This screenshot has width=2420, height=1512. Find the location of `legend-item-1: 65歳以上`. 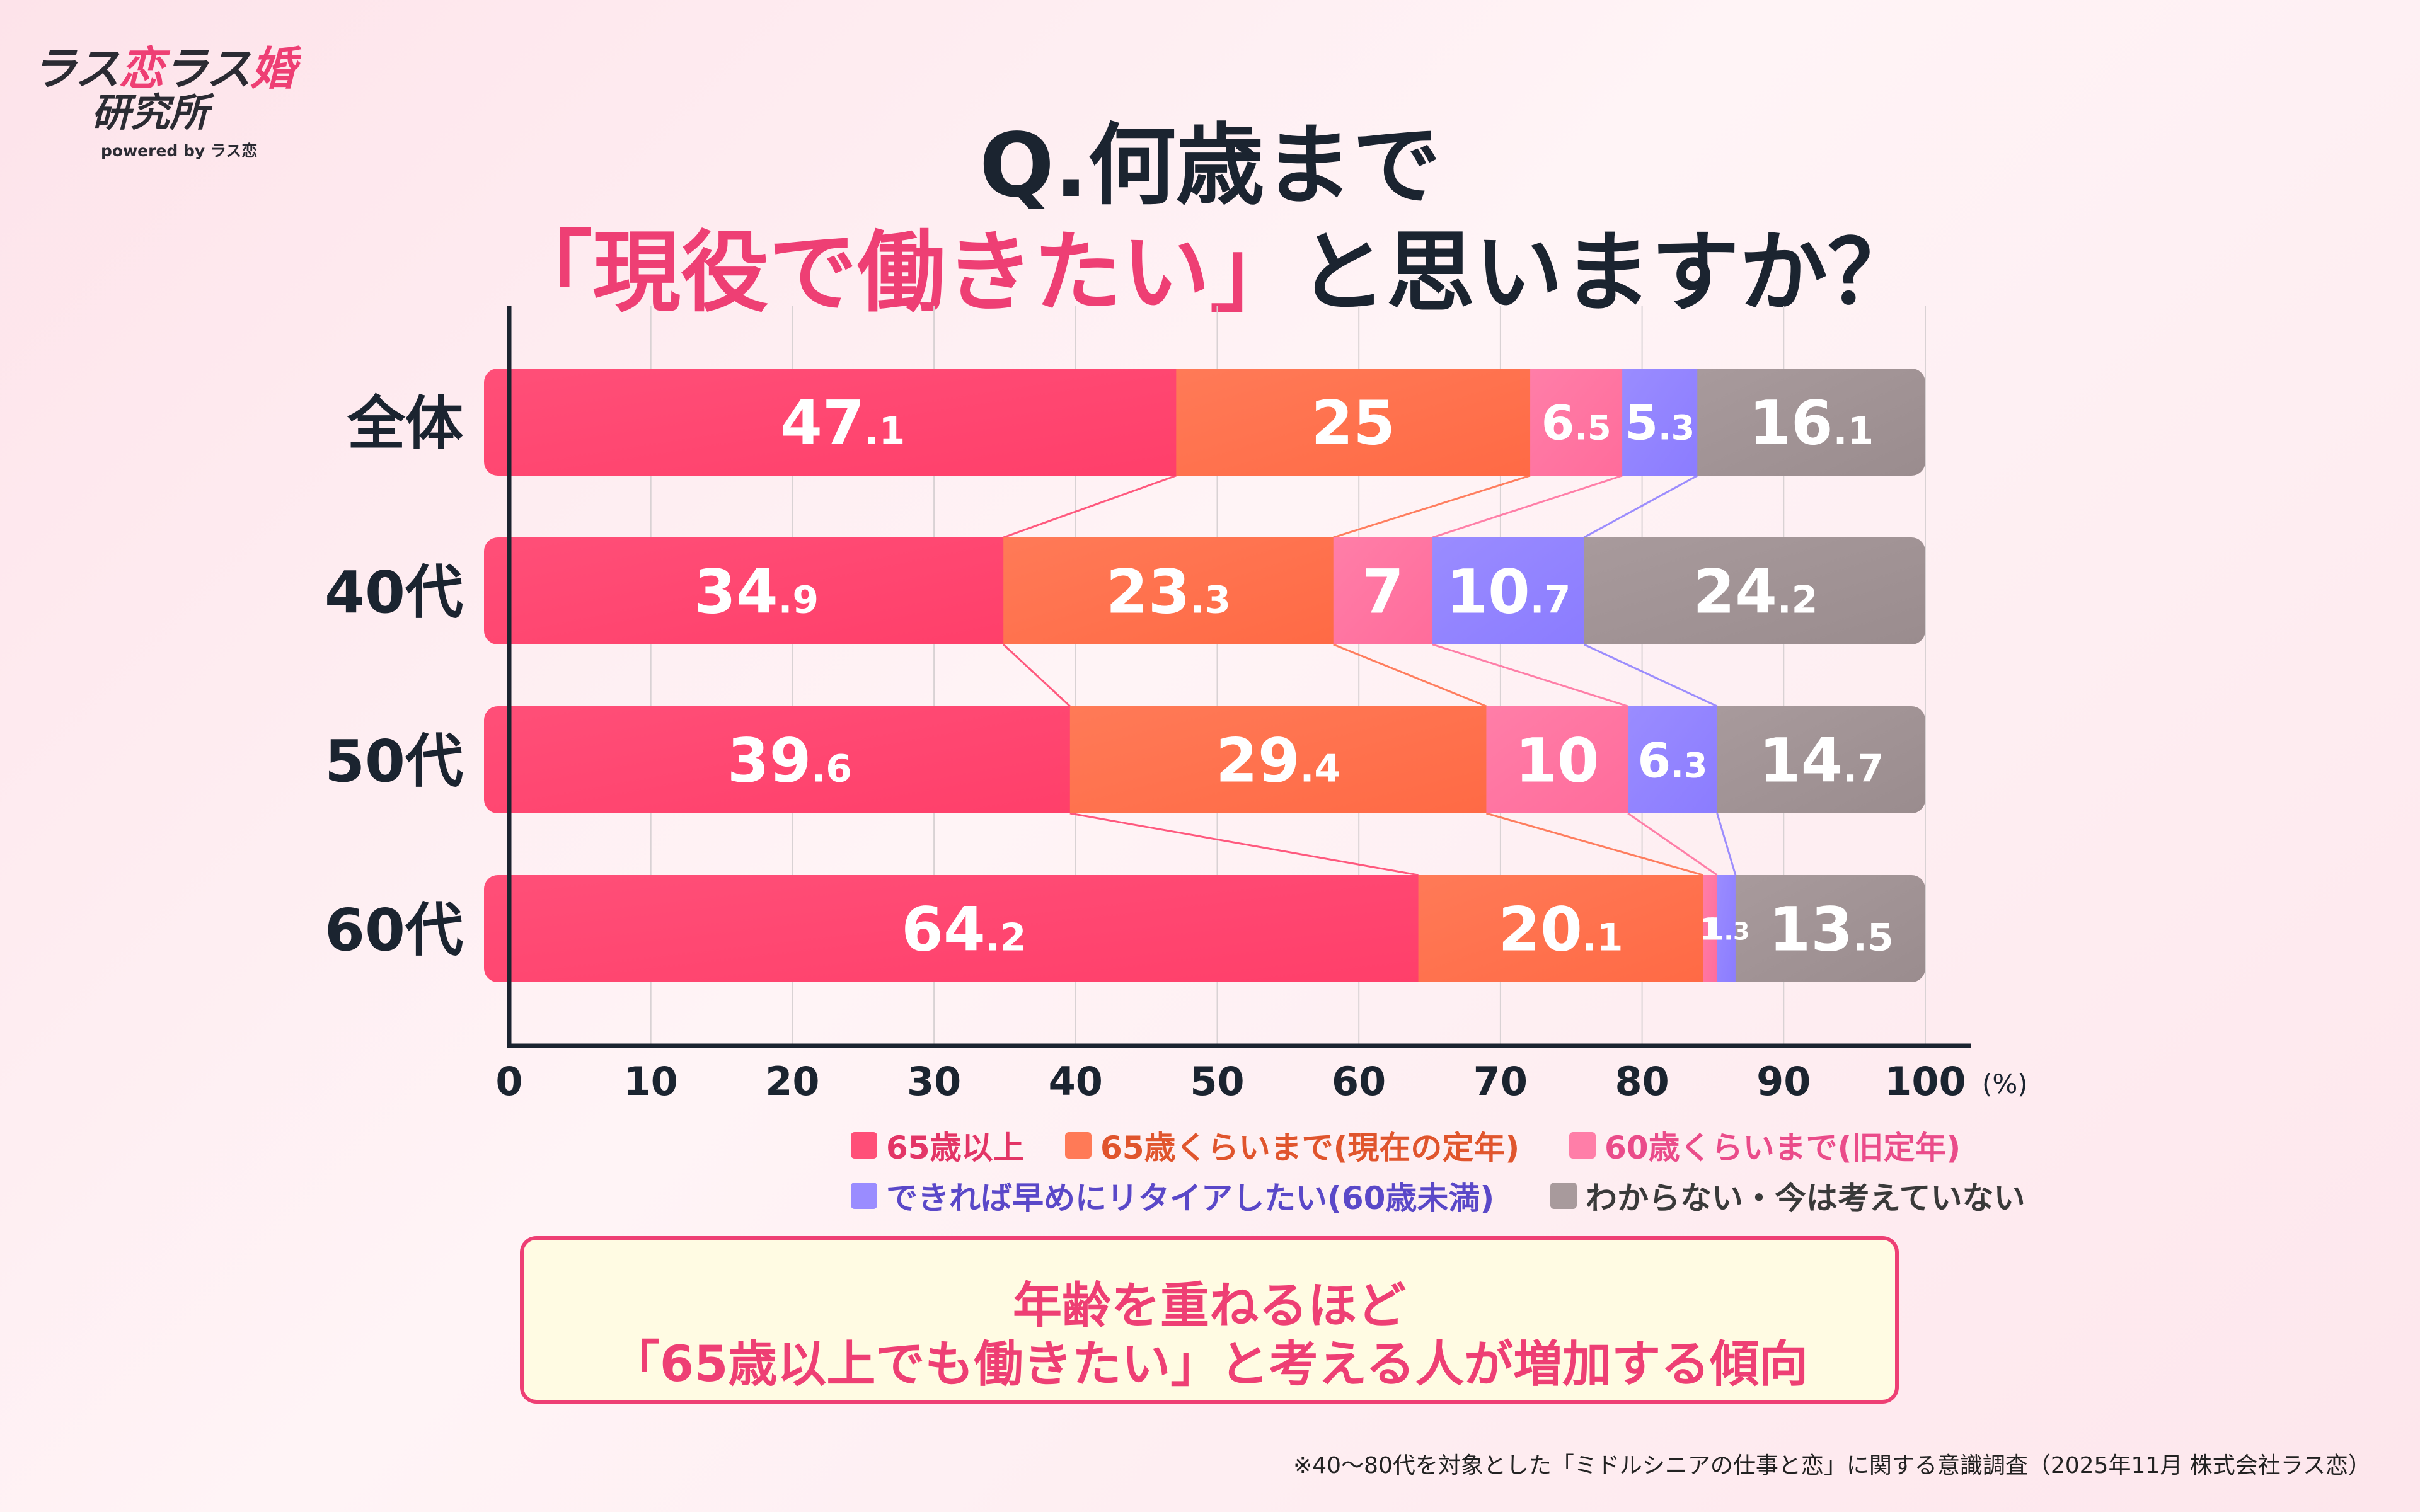

legend-item-1: 65歳以上 is located at coordinates (938, 1145).